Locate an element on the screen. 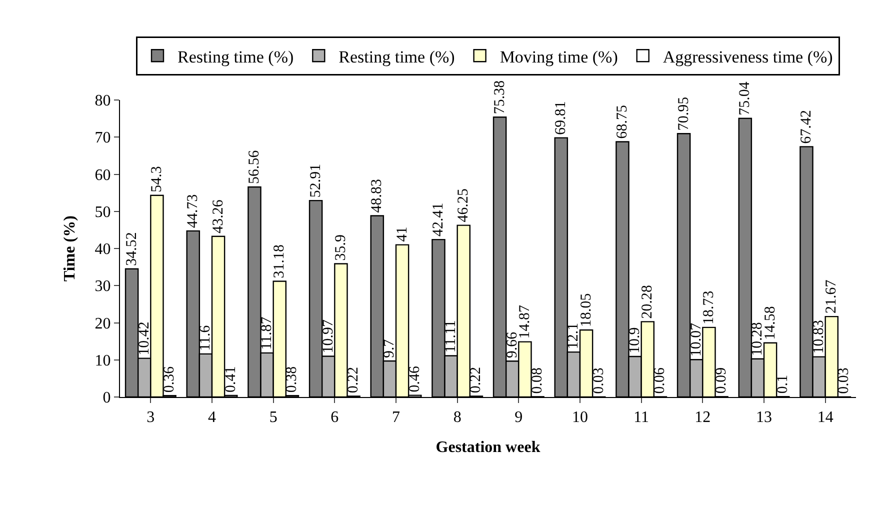 This screenshot has width=886, height=523. data-label: 0.41 is located at coordinates (230, 379).